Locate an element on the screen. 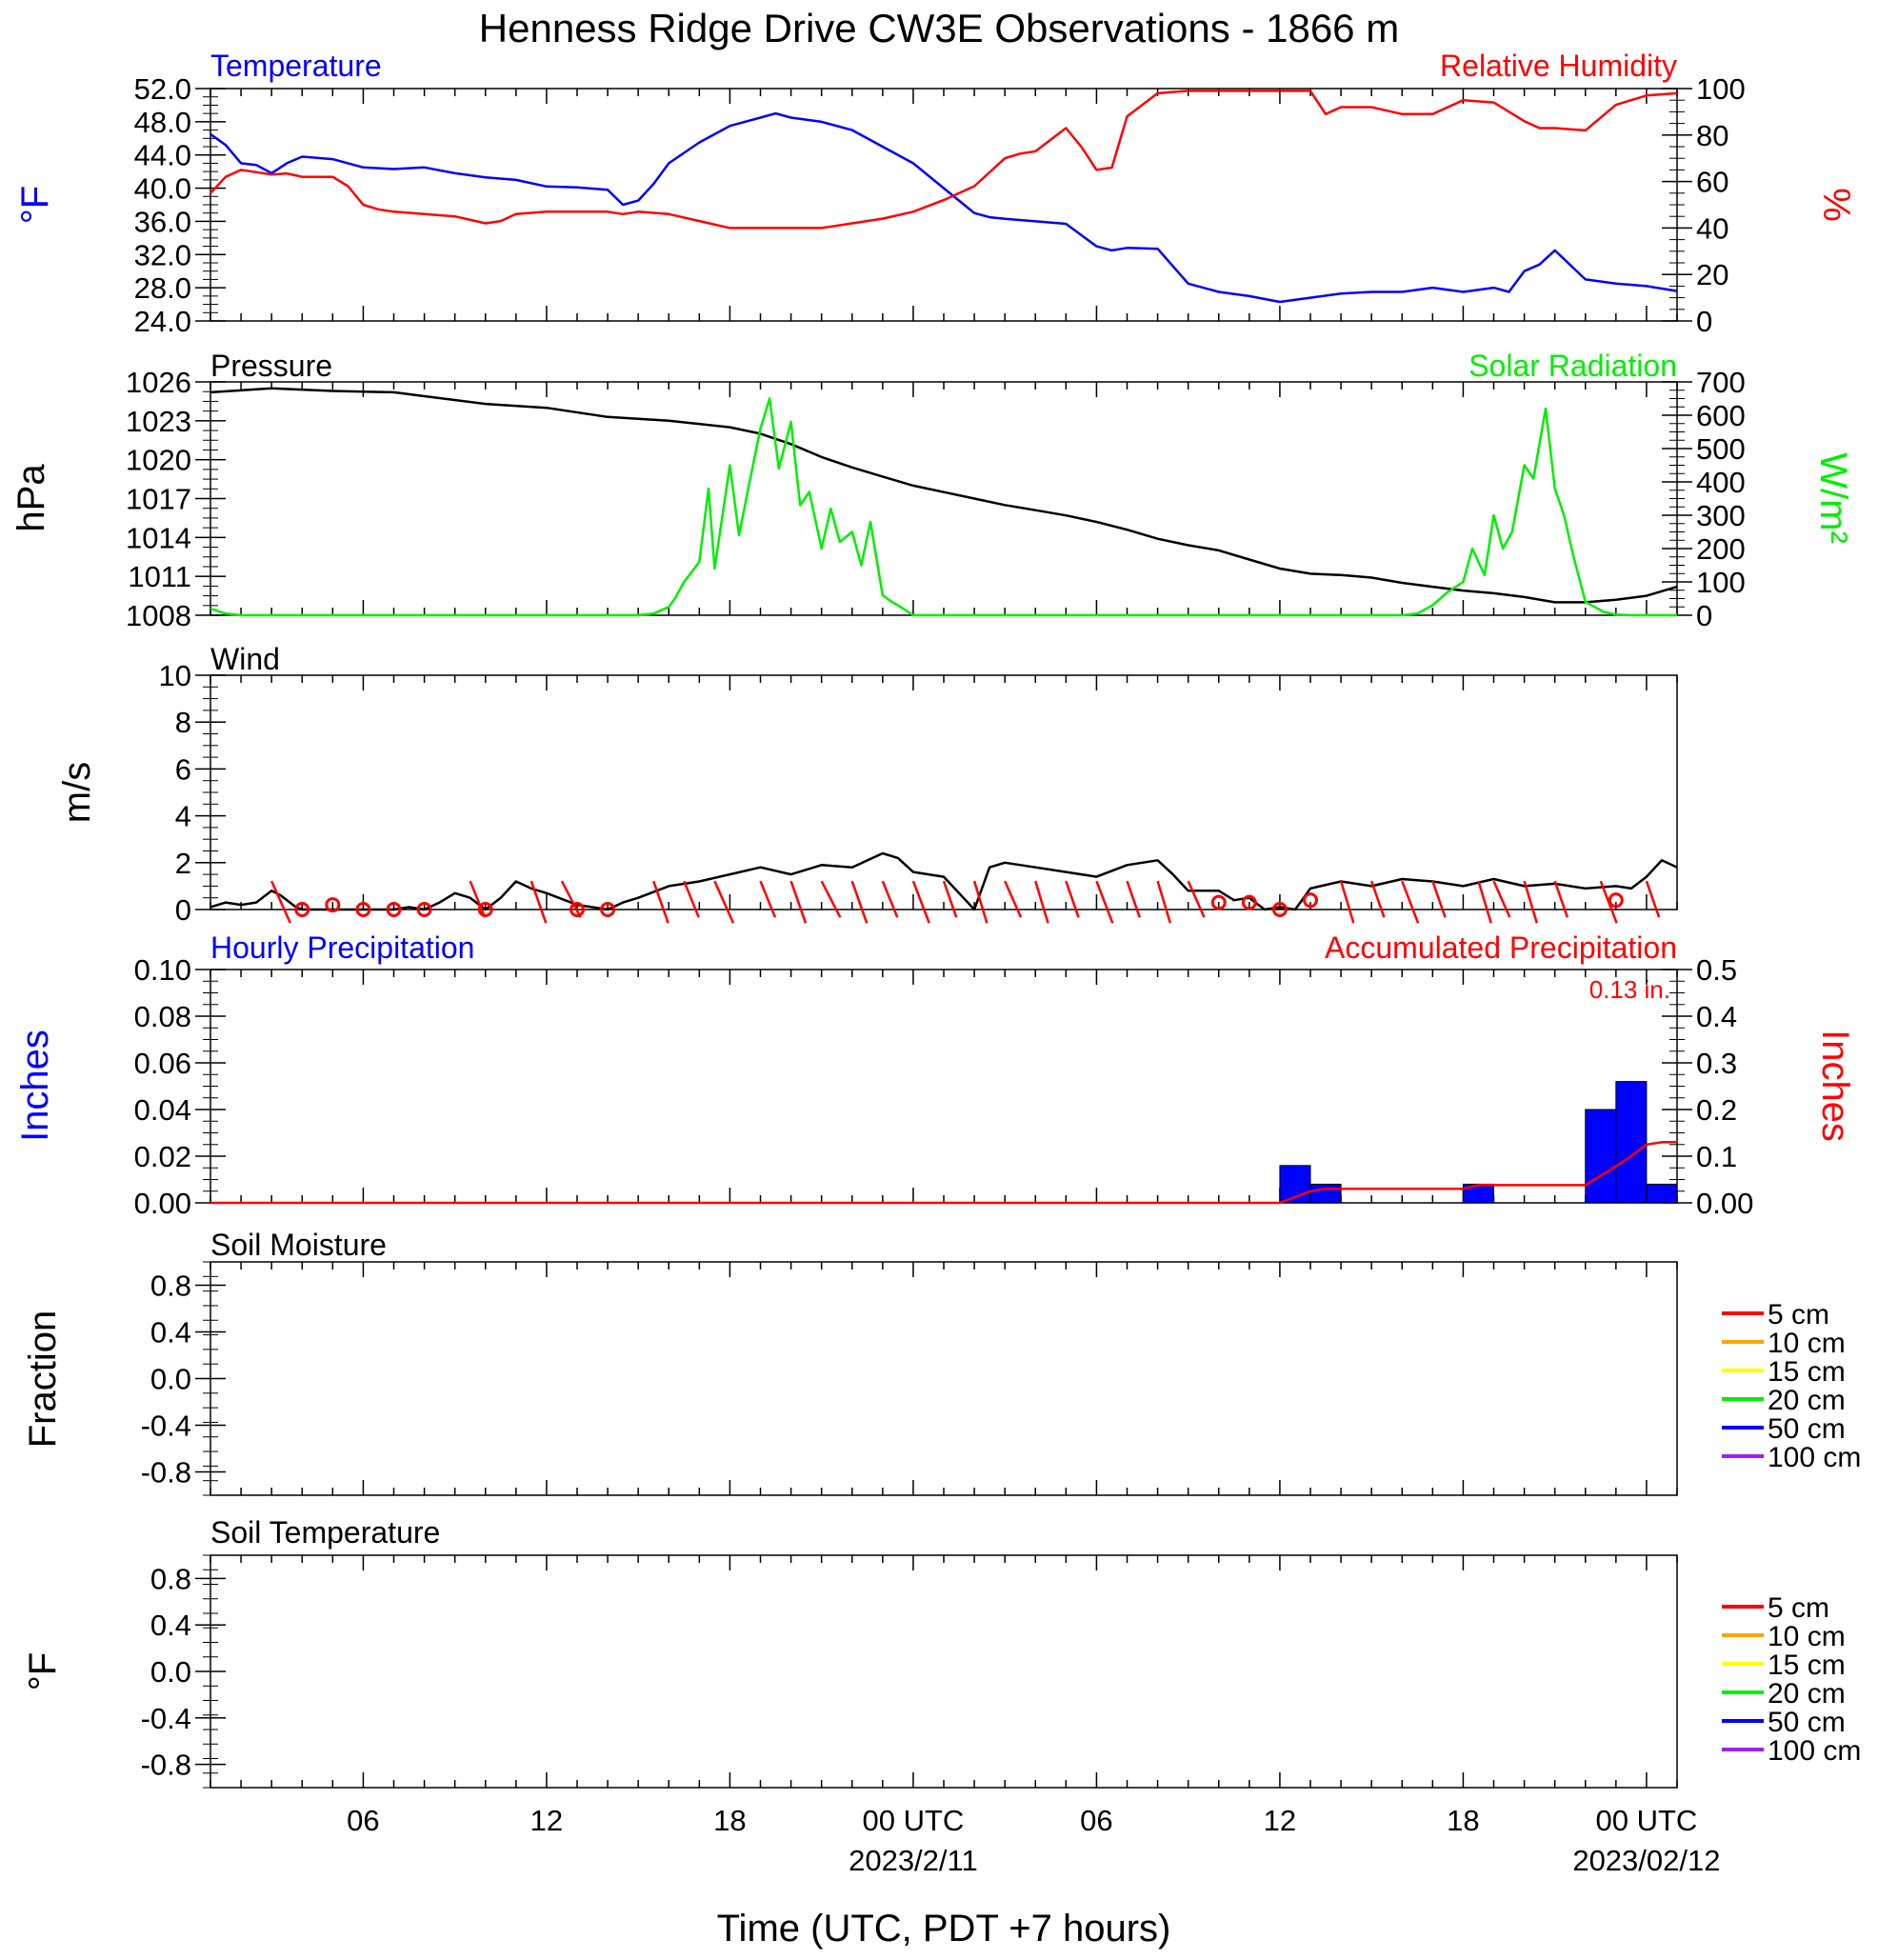  y-tick-label: 700 is located at coordinates (1721, 382).